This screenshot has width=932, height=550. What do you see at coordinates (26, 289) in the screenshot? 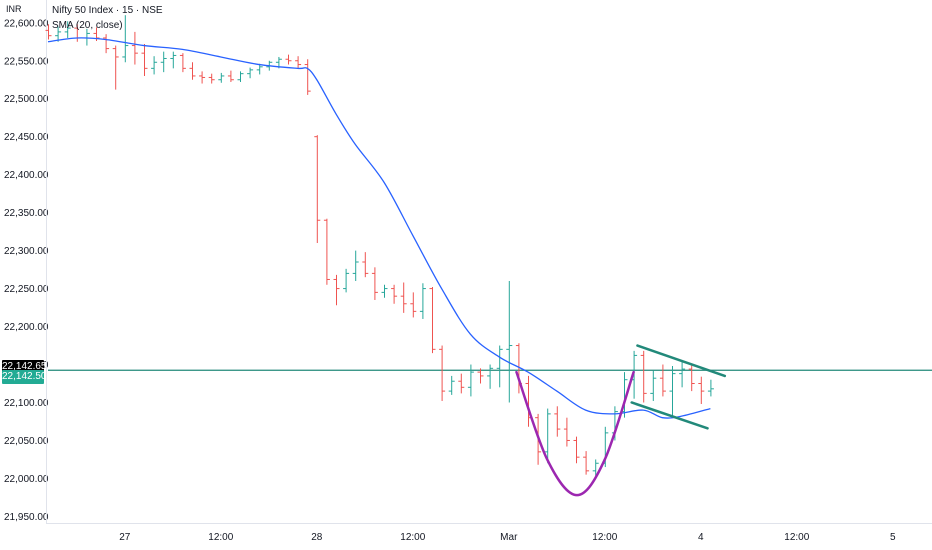
I see `y-tick-label: 22,250.00` at bounding box center [26, 289].